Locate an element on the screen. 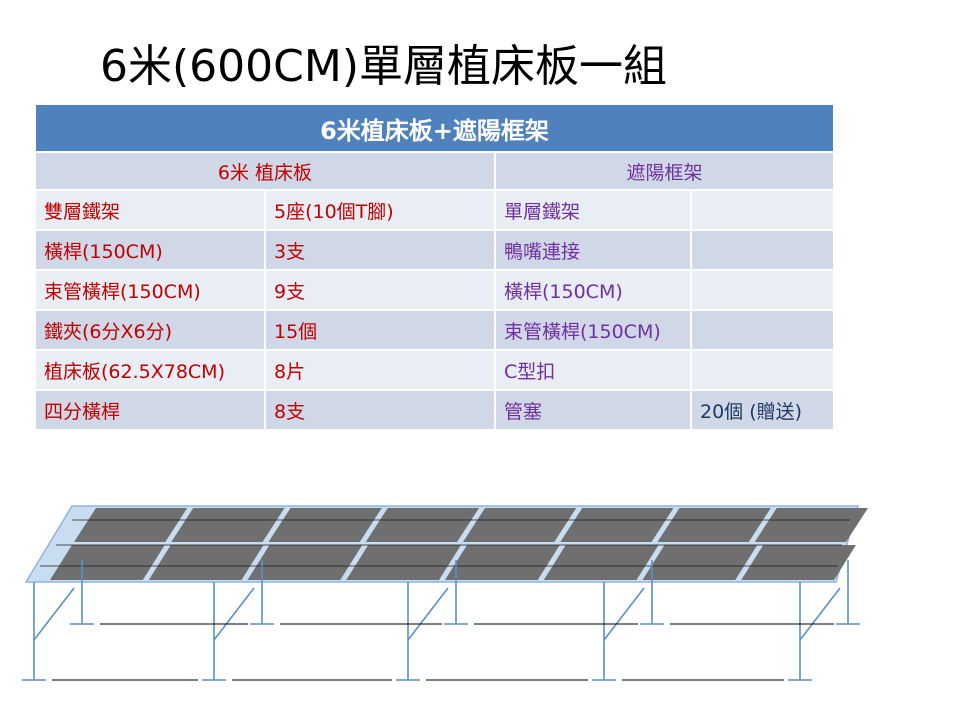  slide-title: 6米(600CM)單層植床板一組 is located at coordinates (383, 66).